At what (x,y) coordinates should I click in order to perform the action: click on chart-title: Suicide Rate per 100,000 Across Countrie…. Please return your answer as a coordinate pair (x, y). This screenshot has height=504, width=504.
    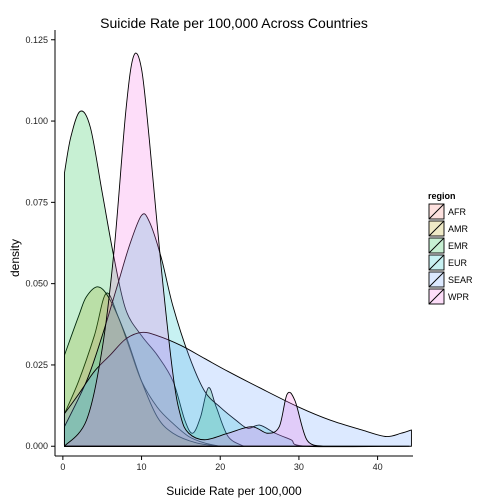
    Looking at the image, I should click on (234, 23).